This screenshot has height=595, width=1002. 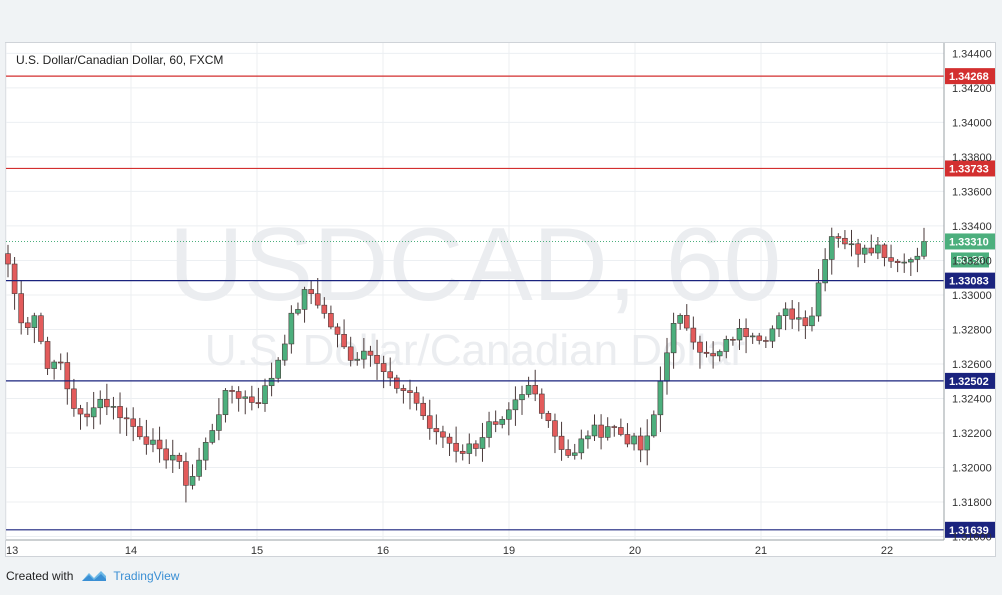 I want to click on y-tick-label: 1.31800, so click(x=972, y=503).